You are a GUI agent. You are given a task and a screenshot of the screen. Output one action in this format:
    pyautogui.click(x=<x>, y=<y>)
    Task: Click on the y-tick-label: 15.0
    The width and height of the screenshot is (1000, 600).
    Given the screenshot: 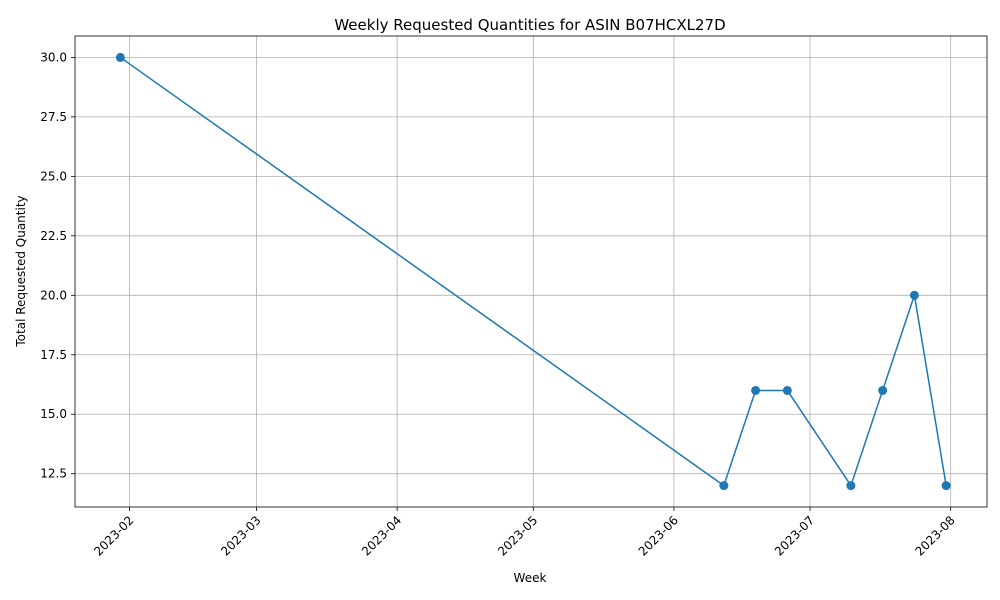 What is the action you would take?
    pyautogui.click(x=53, y=414)
    